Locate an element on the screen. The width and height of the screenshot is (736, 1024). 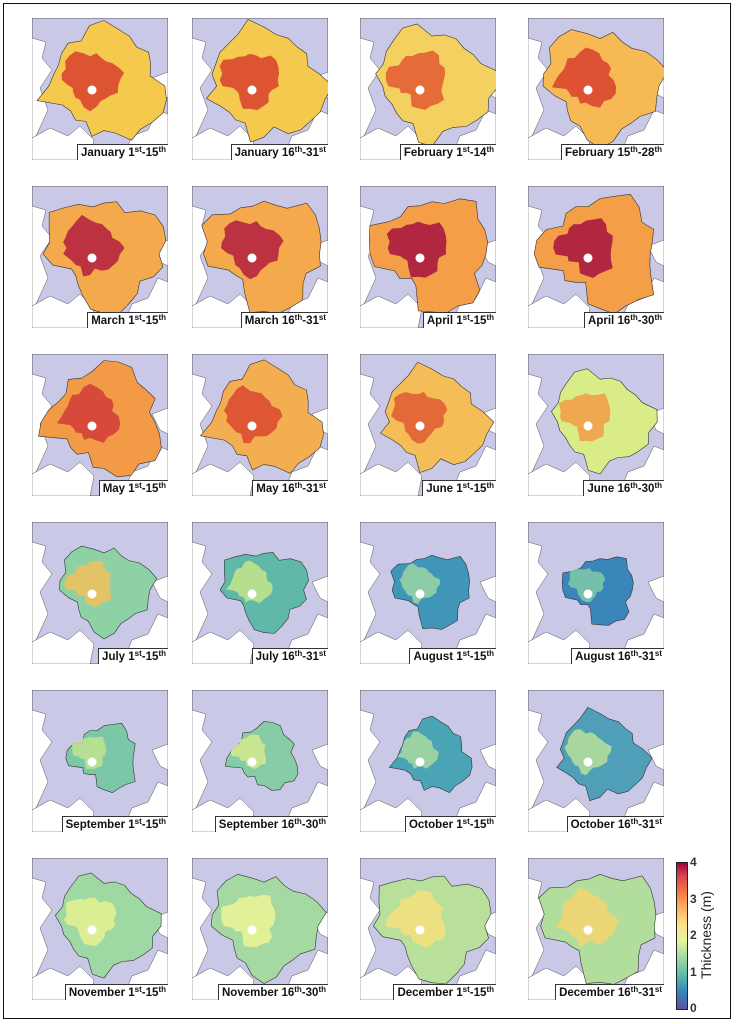
label-month: August is located at coordinates (596, 657).